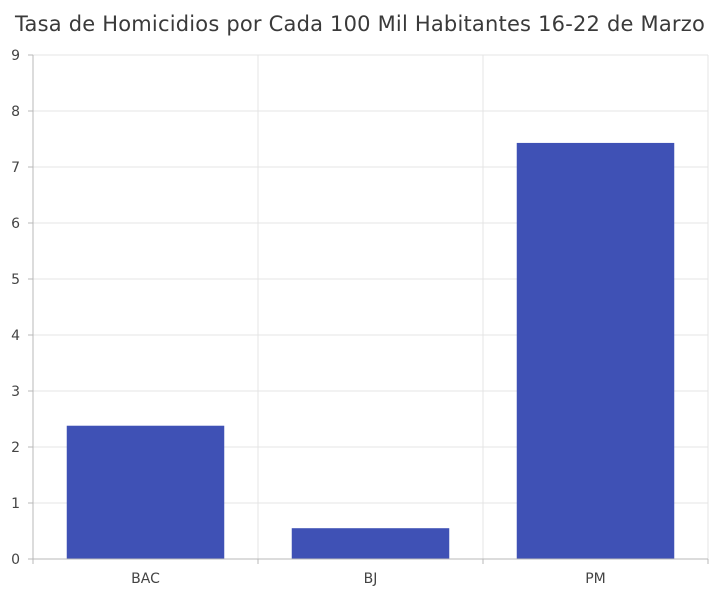 This screenshot has width=720, height=600. I want to click on bar-bac, so click(145, 492).